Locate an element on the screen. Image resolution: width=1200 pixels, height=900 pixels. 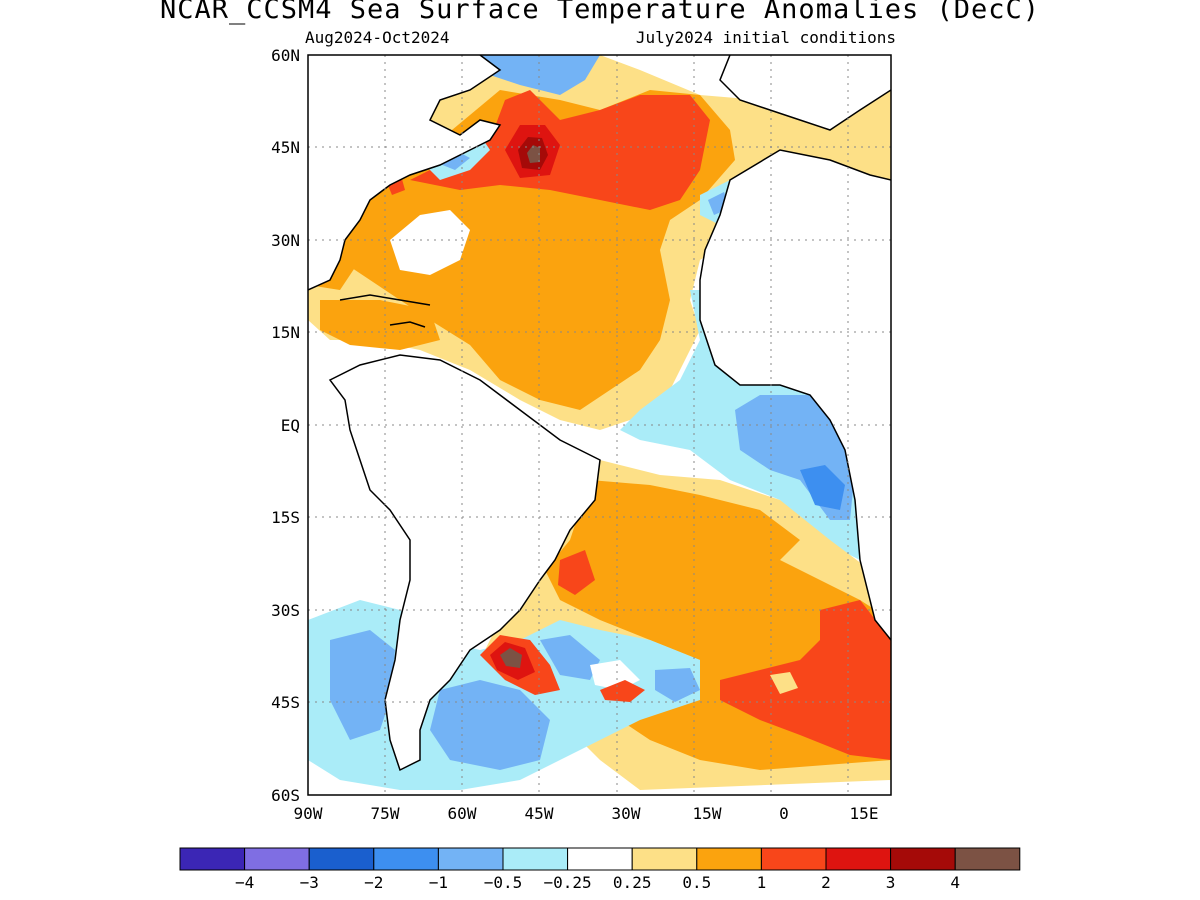
legend-label: 1 is located at coordinates (762, 882).